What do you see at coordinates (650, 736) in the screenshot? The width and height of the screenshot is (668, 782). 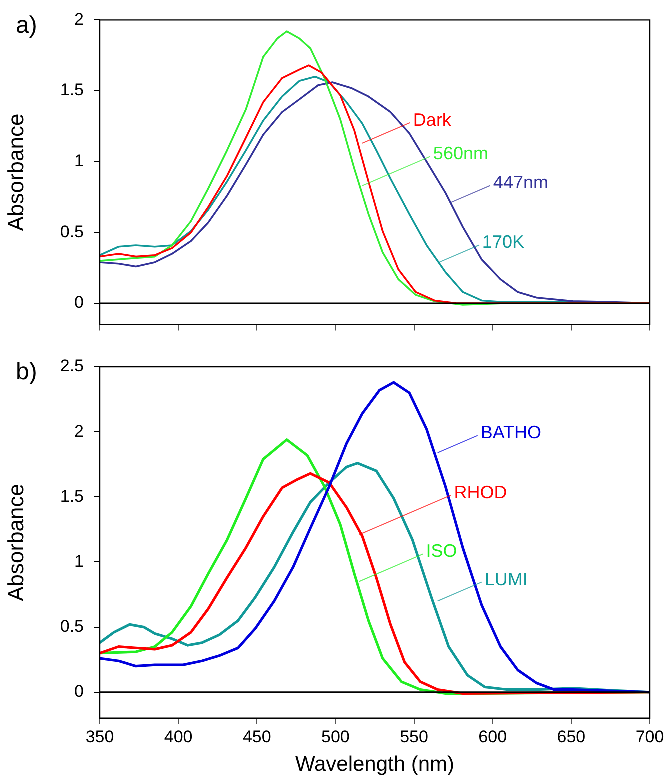 I see `x-tick-label: 700` at bounding box center [650, 736].